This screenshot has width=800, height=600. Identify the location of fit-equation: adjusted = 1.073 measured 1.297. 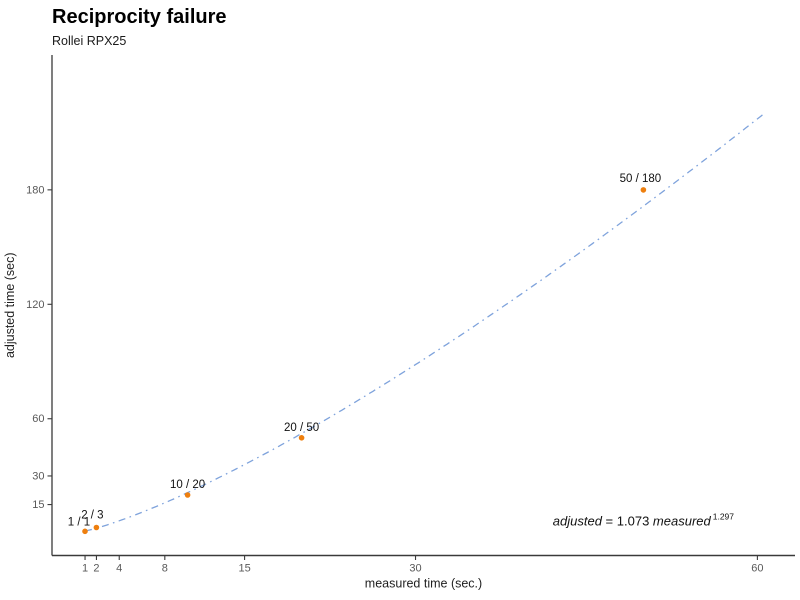
(643, 520).